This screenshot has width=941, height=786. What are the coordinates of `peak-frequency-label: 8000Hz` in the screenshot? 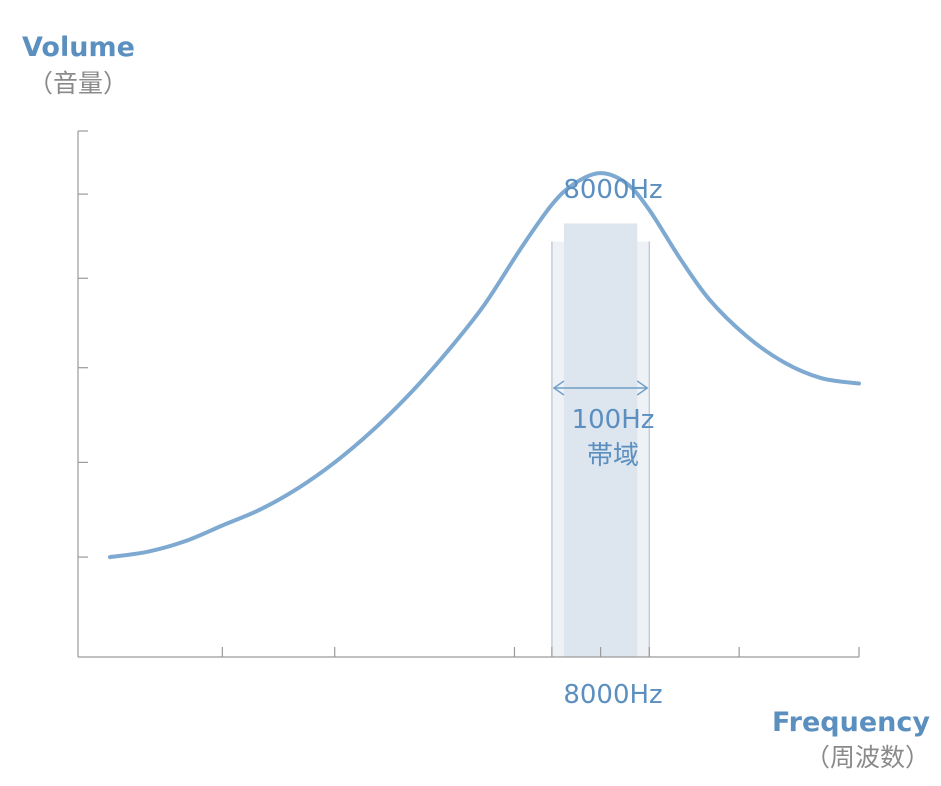 It's located at (612, 190).